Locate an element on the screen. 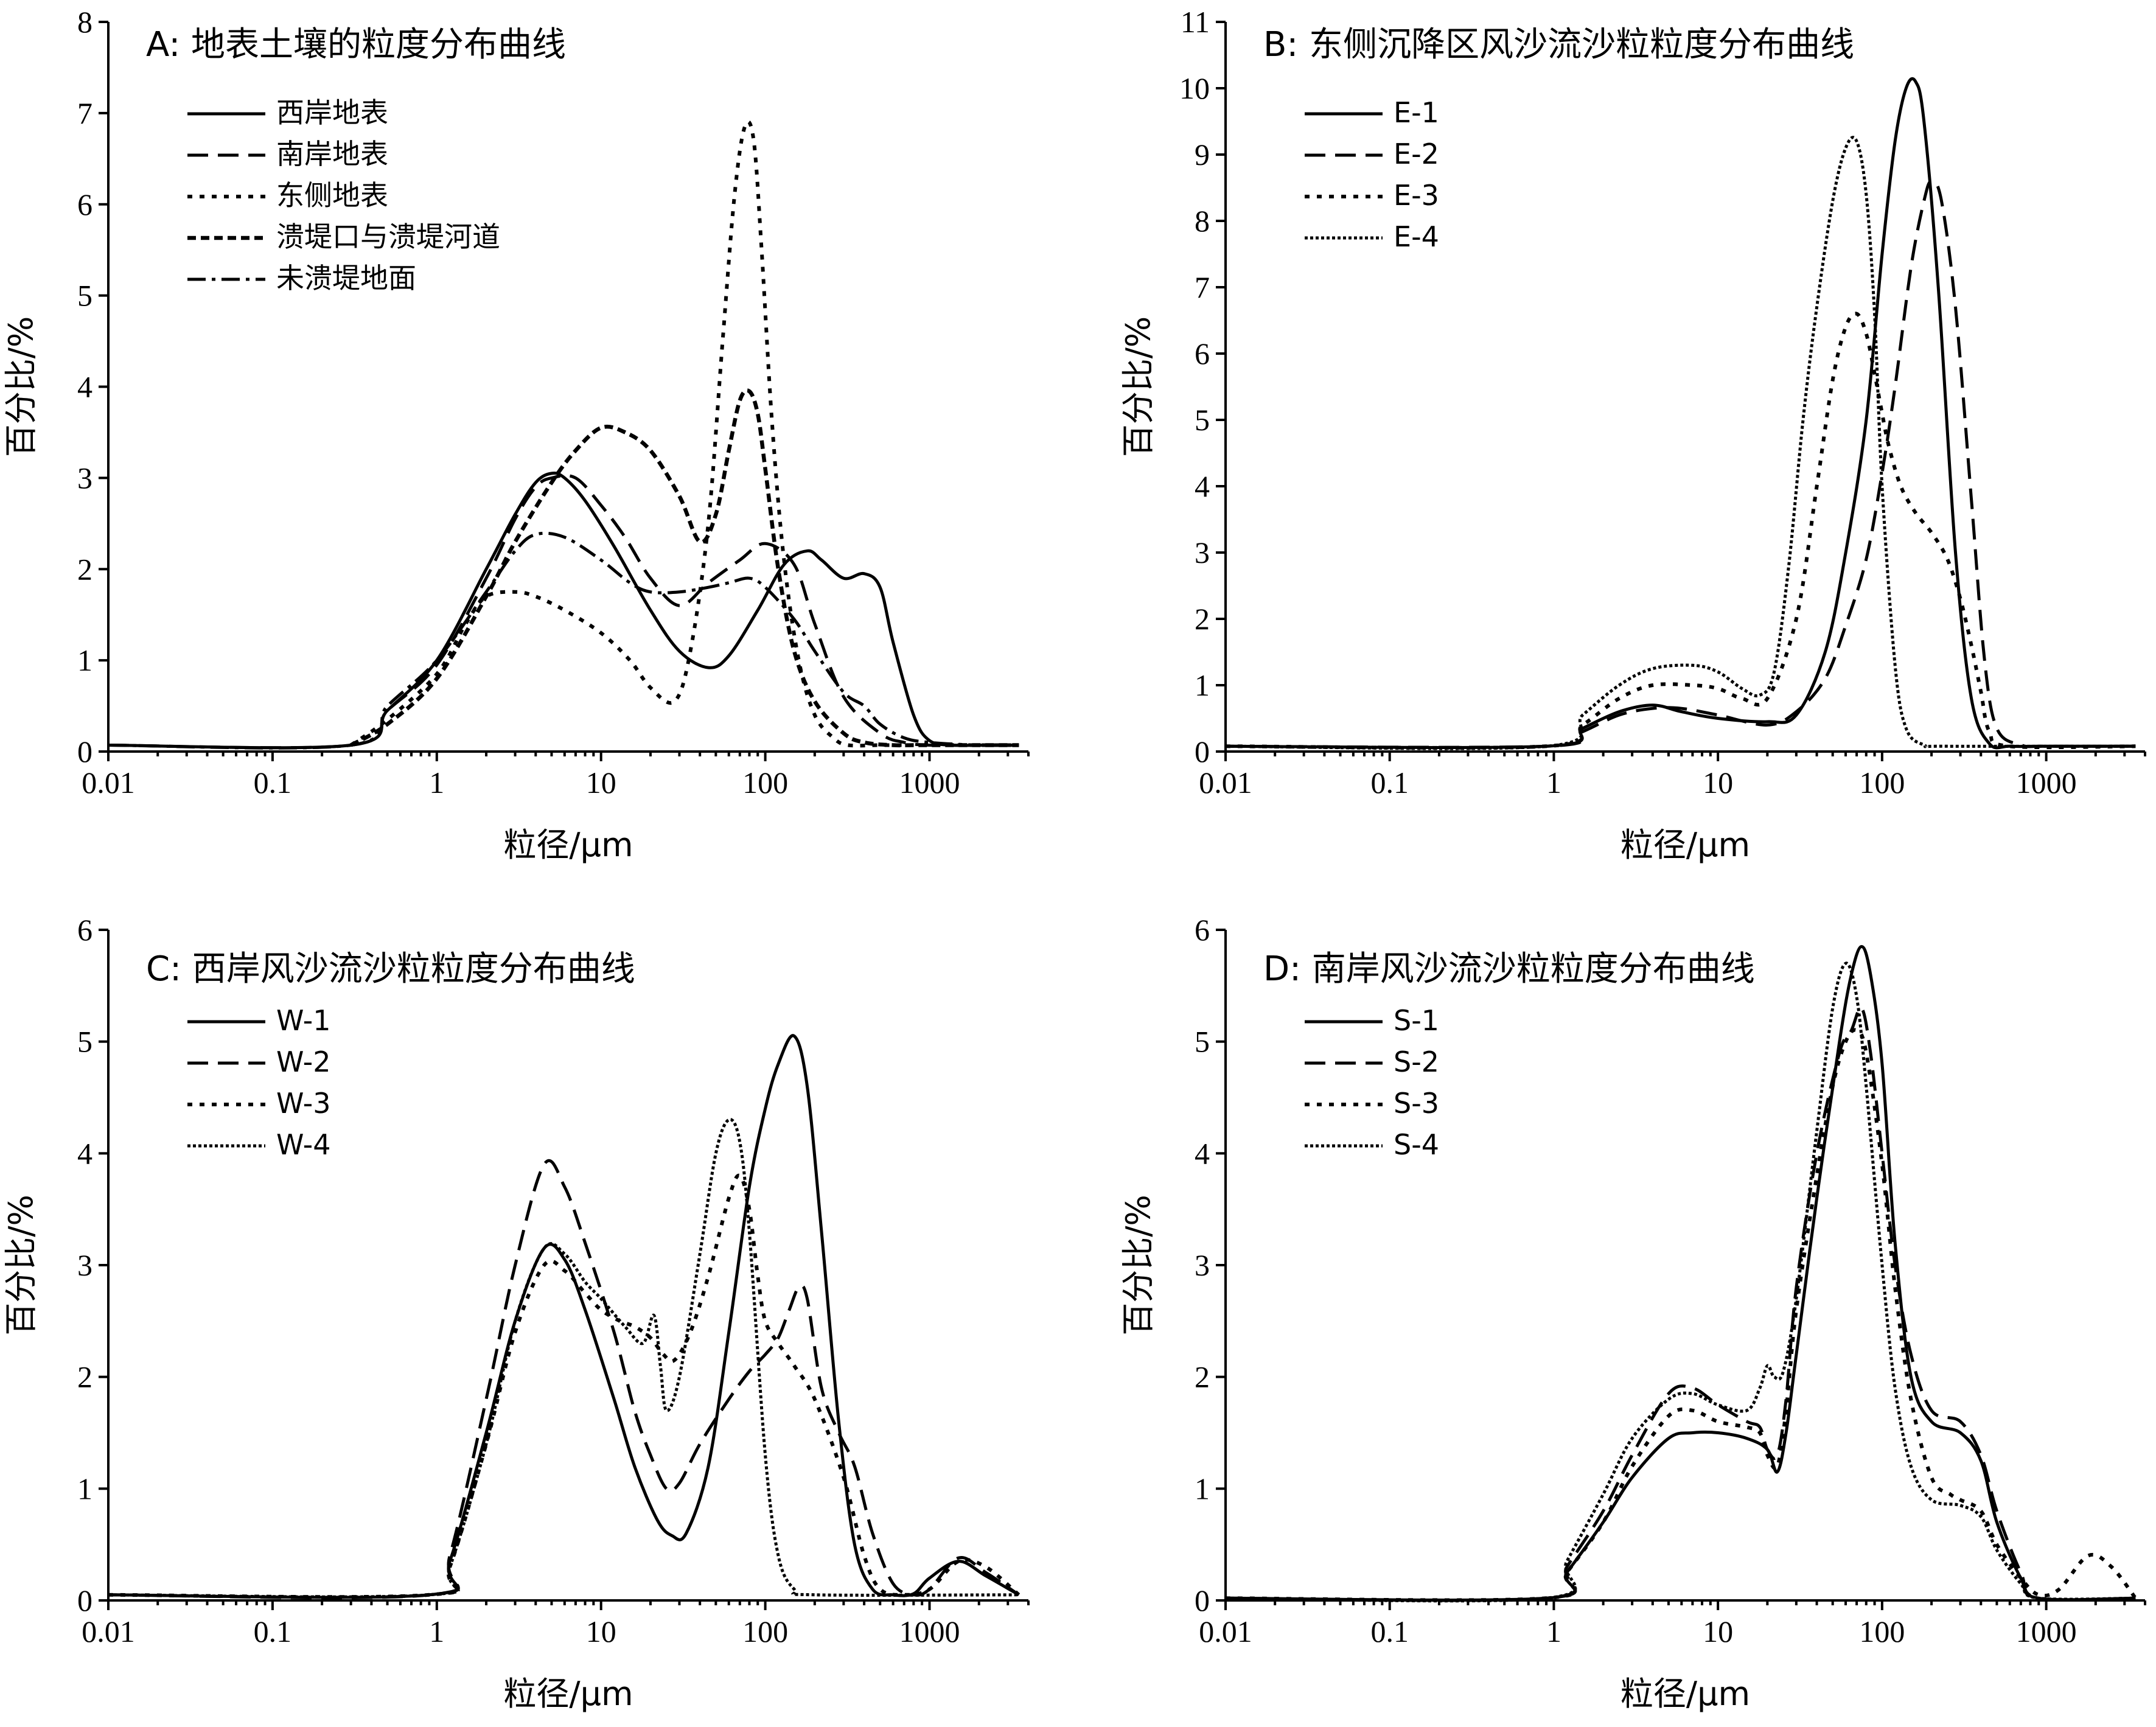  y-tick-label: 11 is located at coordinates (1195, 22).